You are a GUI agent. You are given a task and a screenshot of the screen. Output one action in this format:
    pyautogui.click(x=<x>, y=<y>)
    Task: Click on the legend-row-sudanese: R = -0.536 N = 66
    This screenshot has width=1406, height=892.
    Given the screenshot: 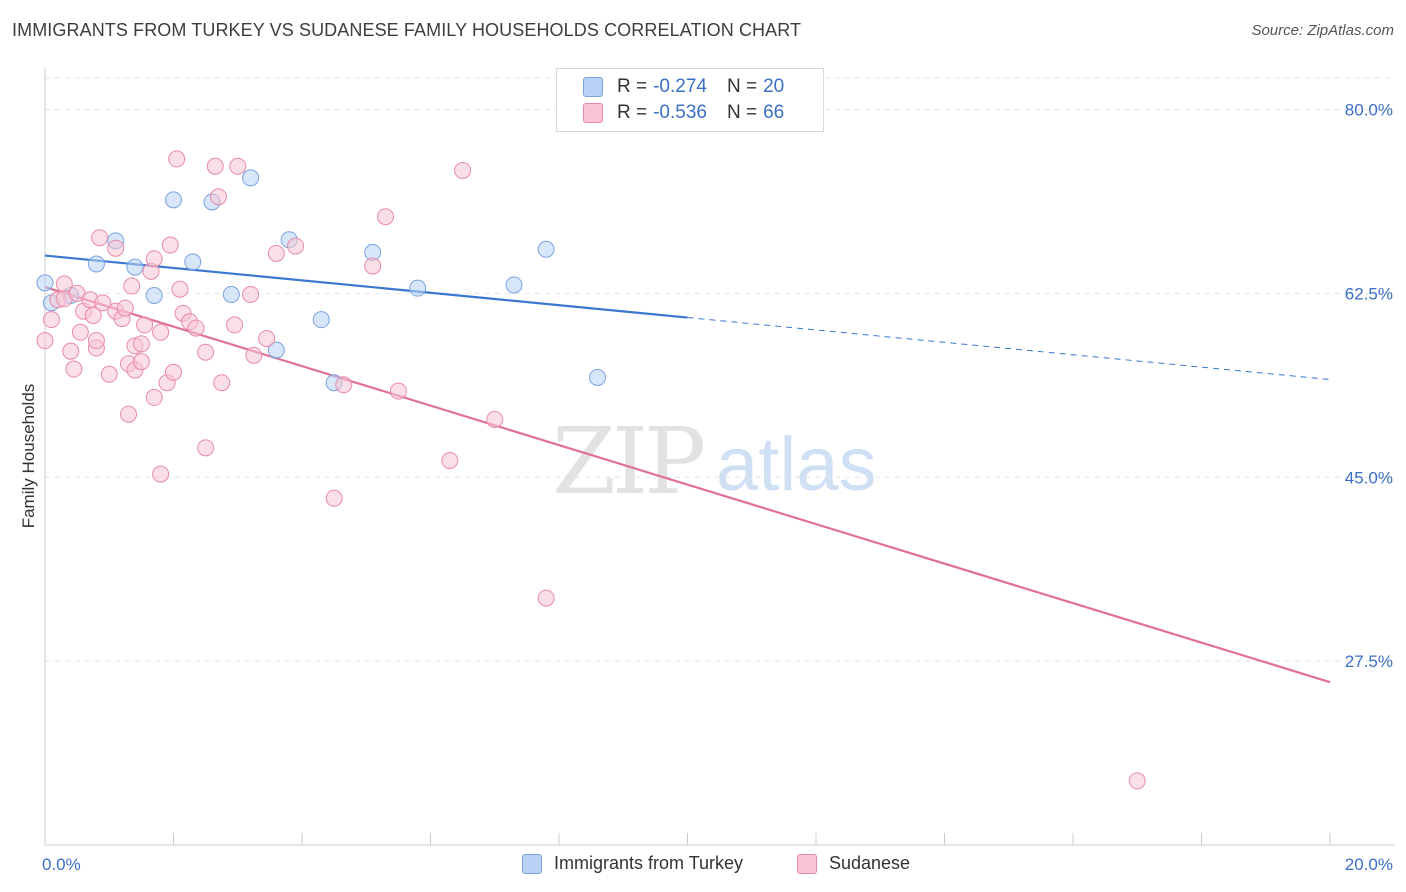 What is the action you would take?
    pyautogui.click(x=683, y=113)
    